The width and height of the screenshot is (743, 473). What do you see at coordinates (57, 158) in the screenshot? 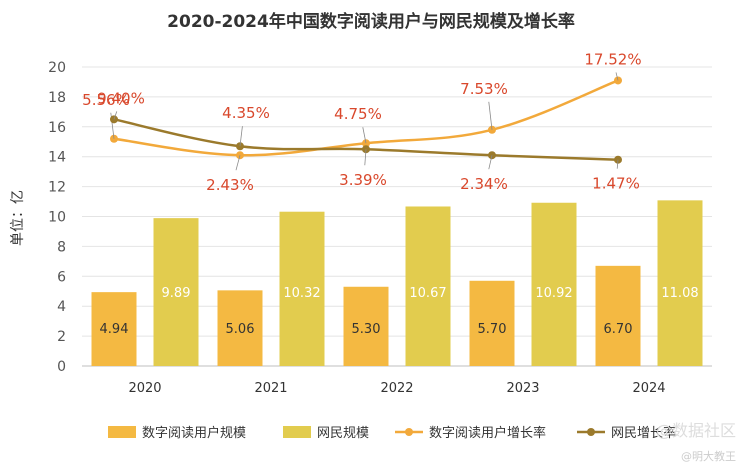
I see `y-tick-label: 14` at bounding box center [57, 158].